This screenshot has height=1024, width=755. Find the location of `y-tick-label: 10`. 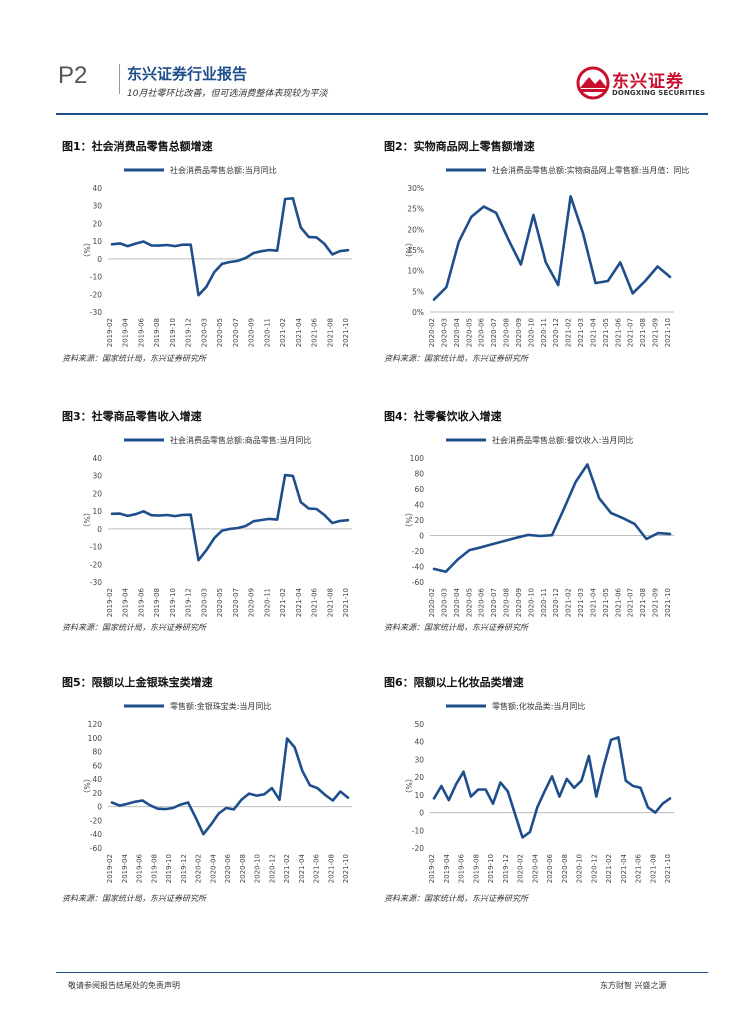

y-tick-label: 10 is located at coordinates (97, 241).